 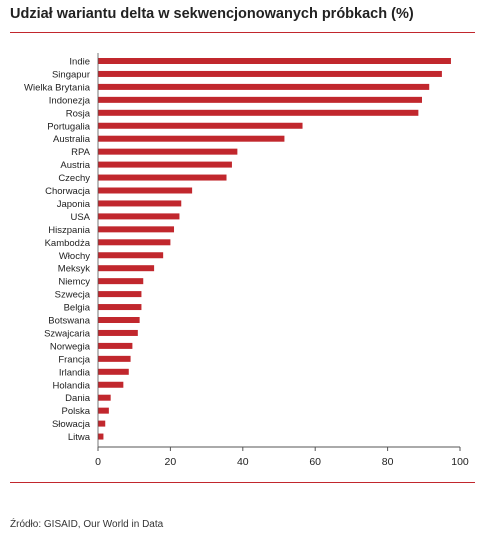 What do you see at coordinates (79, 62) in the screenshot?
I see `category-label: Indie` at bounding box center [79, 62].